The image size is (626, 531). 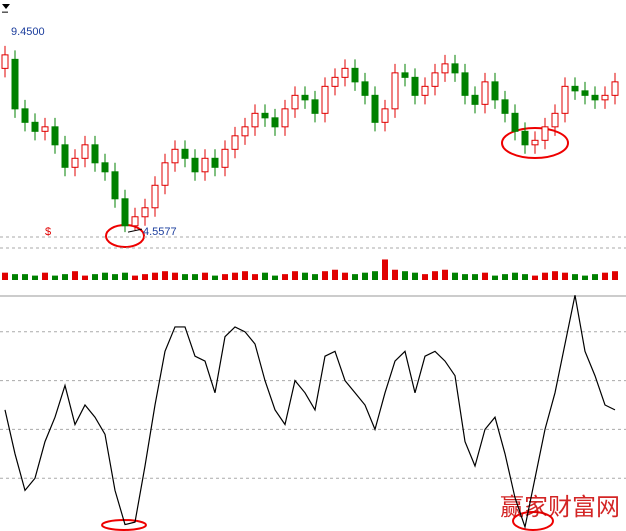 I want to click on watermark: 赢家财富网, so click(x=560, y=507).